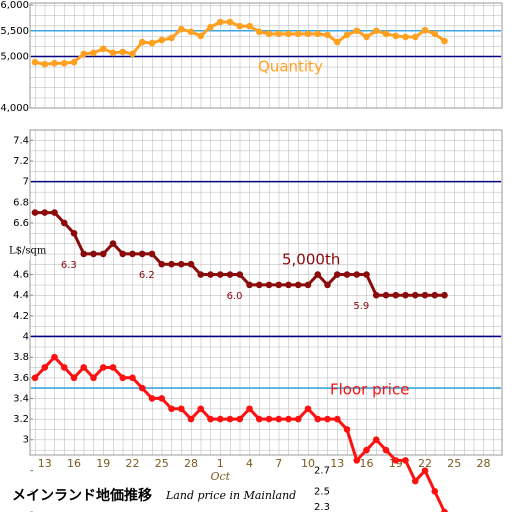  What do you see at coordinates (14, 31) in the screenshot?
I see `y-tick-label: 15,500` at bounding box center [14, 31].